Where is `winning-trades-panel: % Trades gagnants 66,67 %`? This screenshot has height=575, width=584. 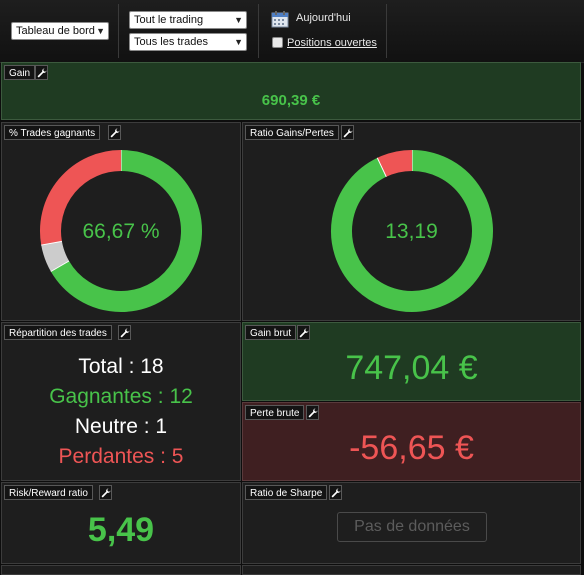
winning-trades-panel: % Trades gagnants 66,67 % is located at coordinates (121, 221).